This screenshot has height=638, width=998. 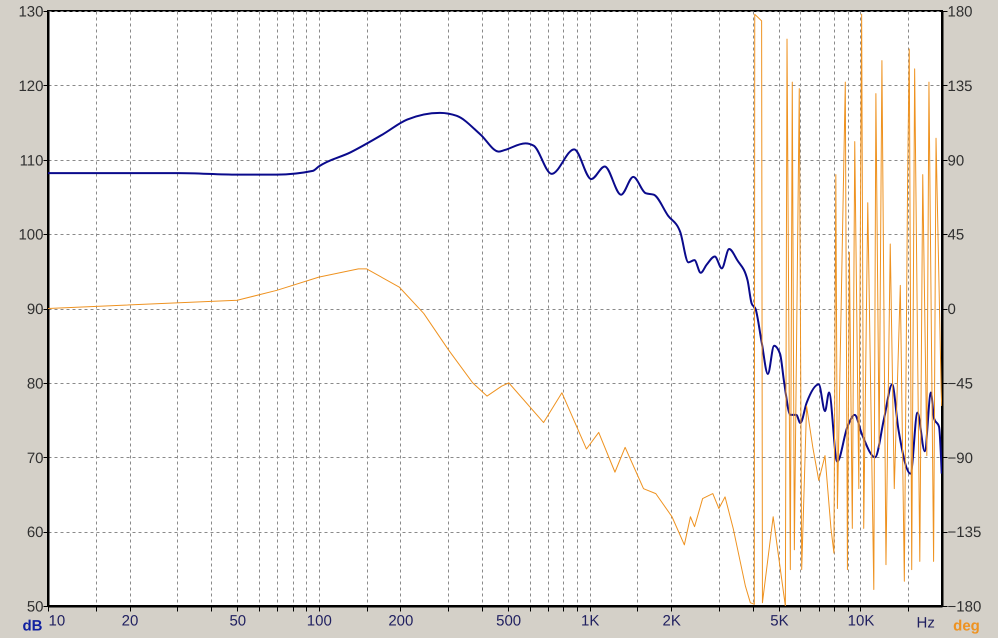 I want to click on y-tick-label: 80, so click(x=35, y=383).